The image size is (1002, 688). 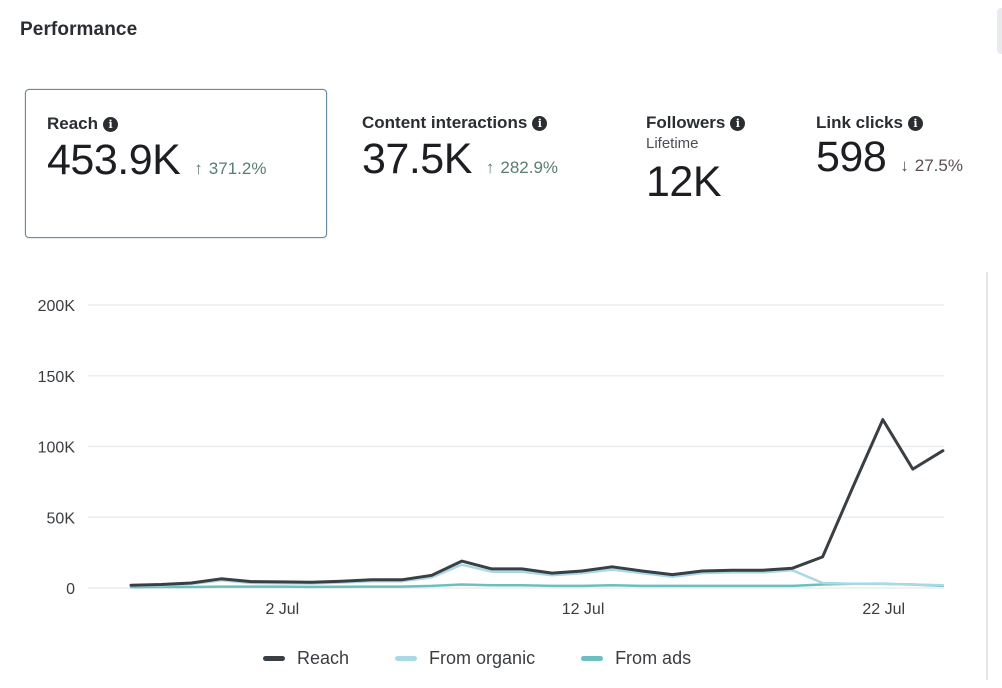 I want to click on metric-label-text: Reach, so click(x=73, y=123).